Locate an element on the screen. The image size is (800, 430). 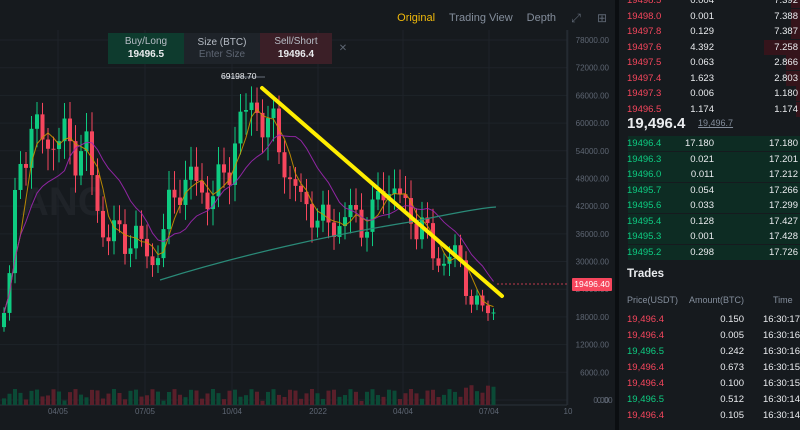
bid-row: 19496.3 0.021 17.201 is located at coordinates (709, 159).